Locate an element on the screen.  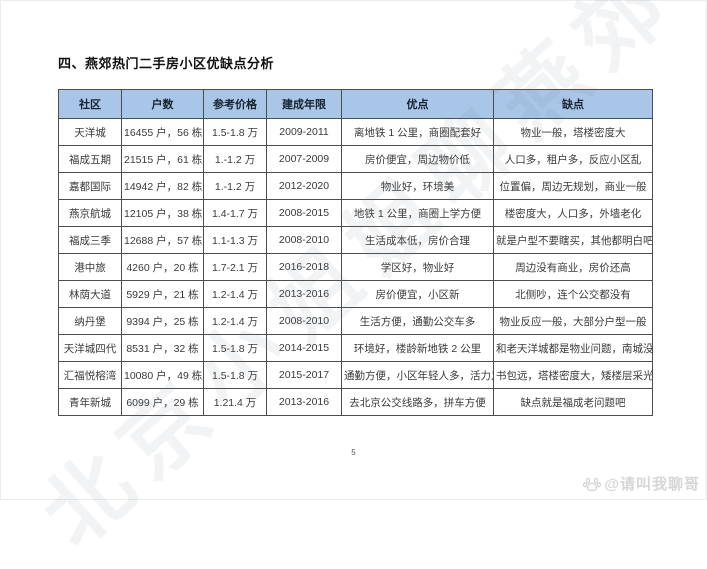
table-cell: 汇福悦榕湾 is located at coordinates (90, 375).